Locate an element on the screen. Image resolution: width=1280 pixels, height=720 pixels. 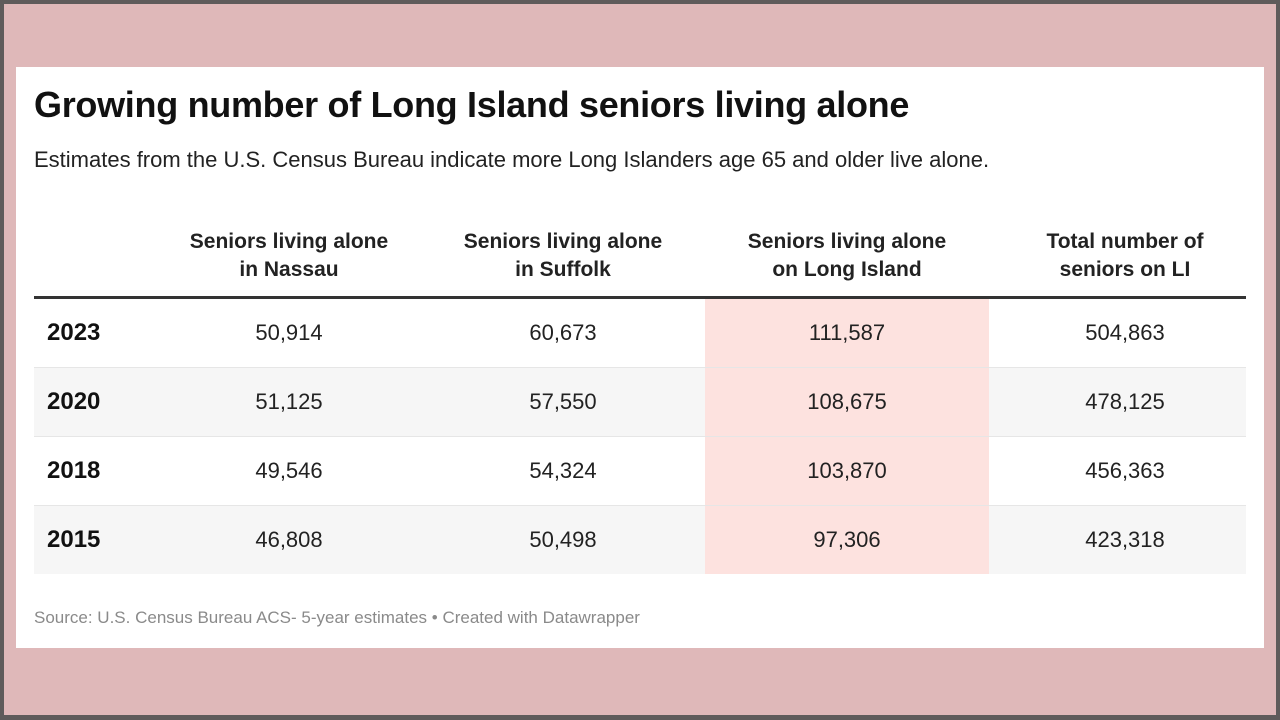
table-row: 2020 51,125 57,550 108,675 478,125 is located at coordinates (640, 402).